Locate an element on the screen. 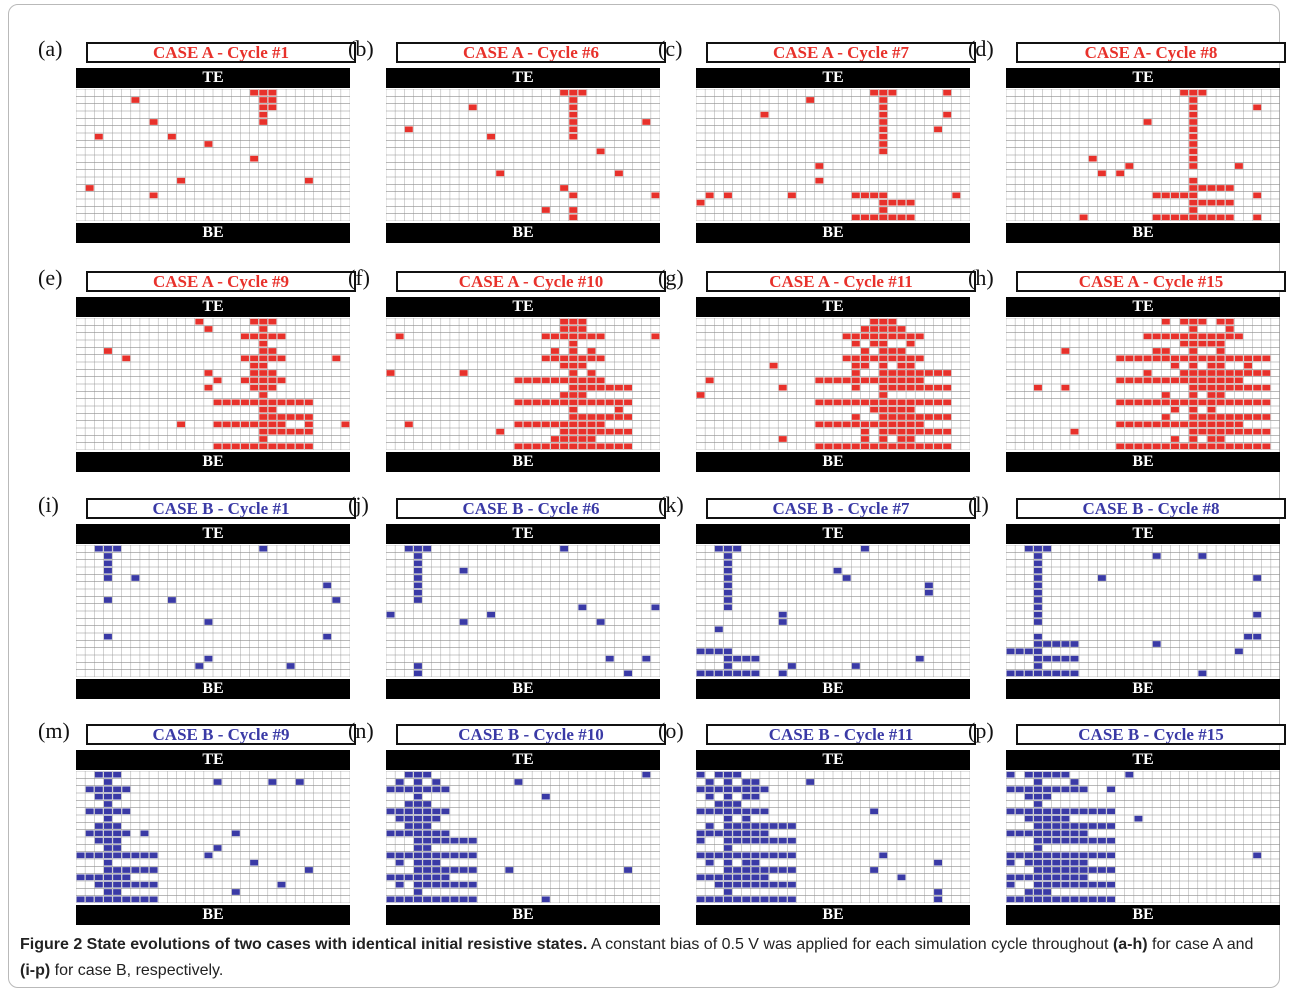 This screenshot has height=996, width=1292. panel-i: (i) CASE B - Cycle #1 TE BE is located at coordinates (203, 602).